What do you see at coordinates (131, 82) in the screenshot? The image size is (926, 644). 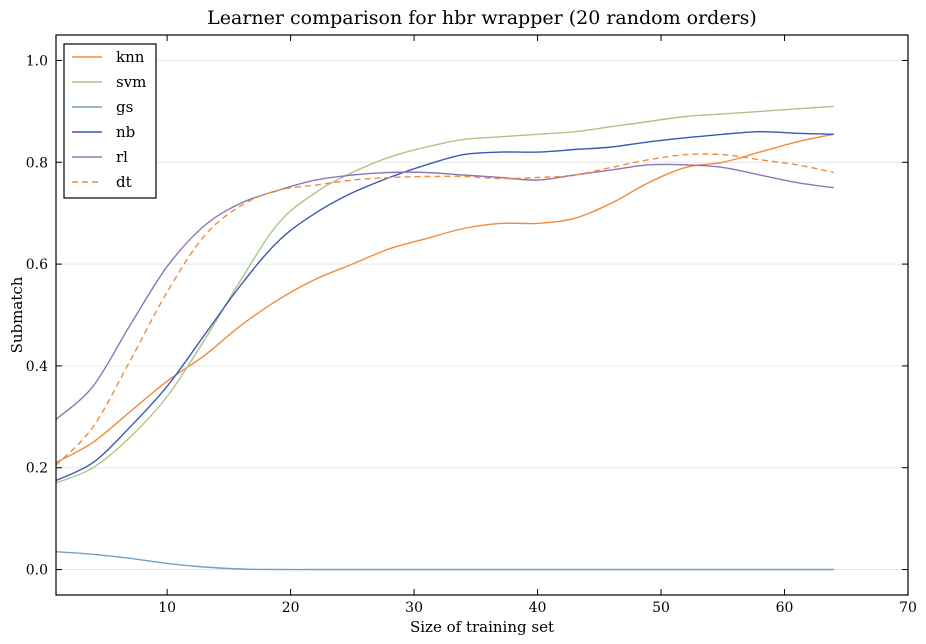 I see `legend-label-svm: svm` at bounding box center [131, 82].